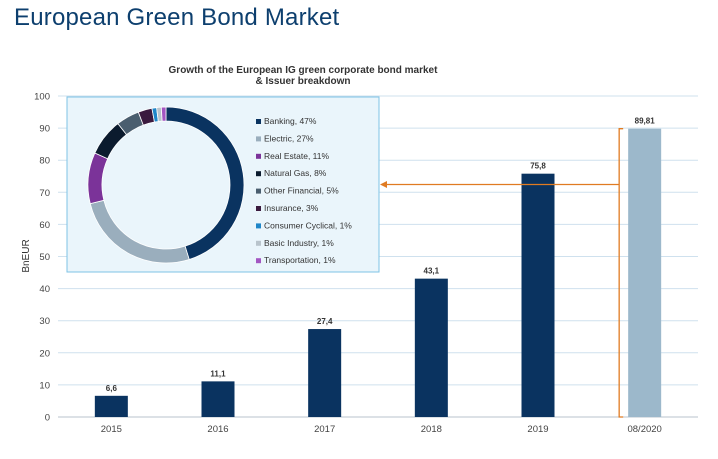 This screenshot has width=718, height=459. I want to click on y-tick-label: 30, so click(44, 321).